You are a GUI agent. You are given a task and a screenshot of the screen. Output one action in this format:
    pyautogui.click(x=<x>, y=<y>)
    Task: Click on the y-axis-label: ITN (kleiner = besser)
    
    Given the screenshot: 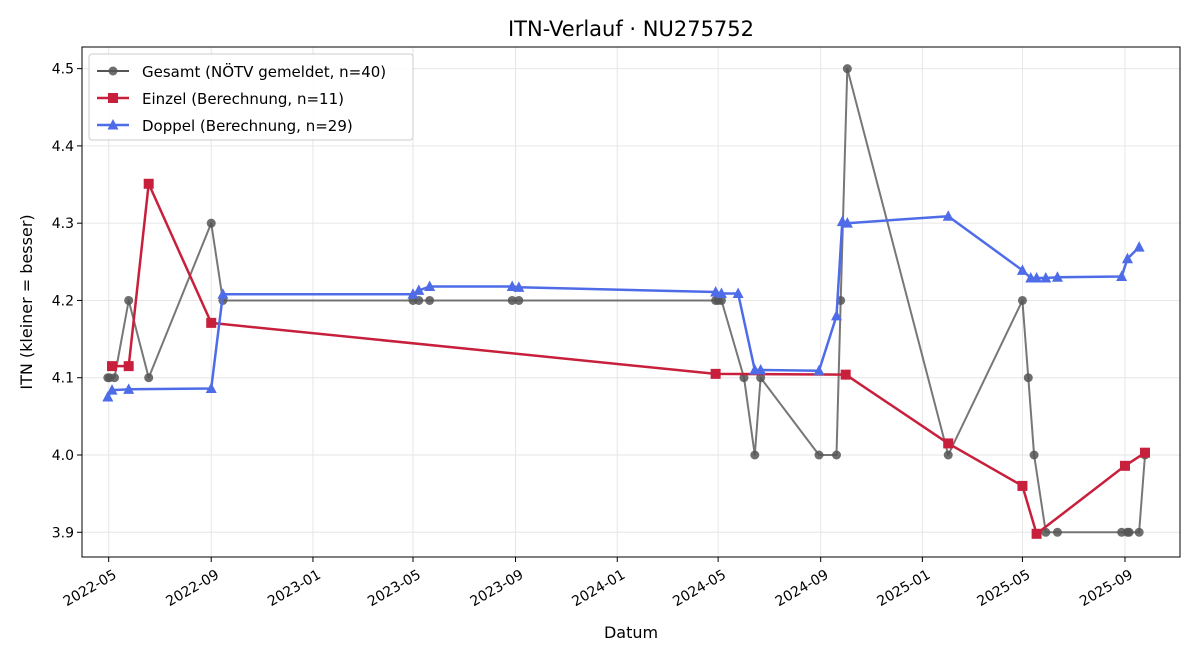 What is the action you would take?
    pyautogui.click(x=26, y=301)
    